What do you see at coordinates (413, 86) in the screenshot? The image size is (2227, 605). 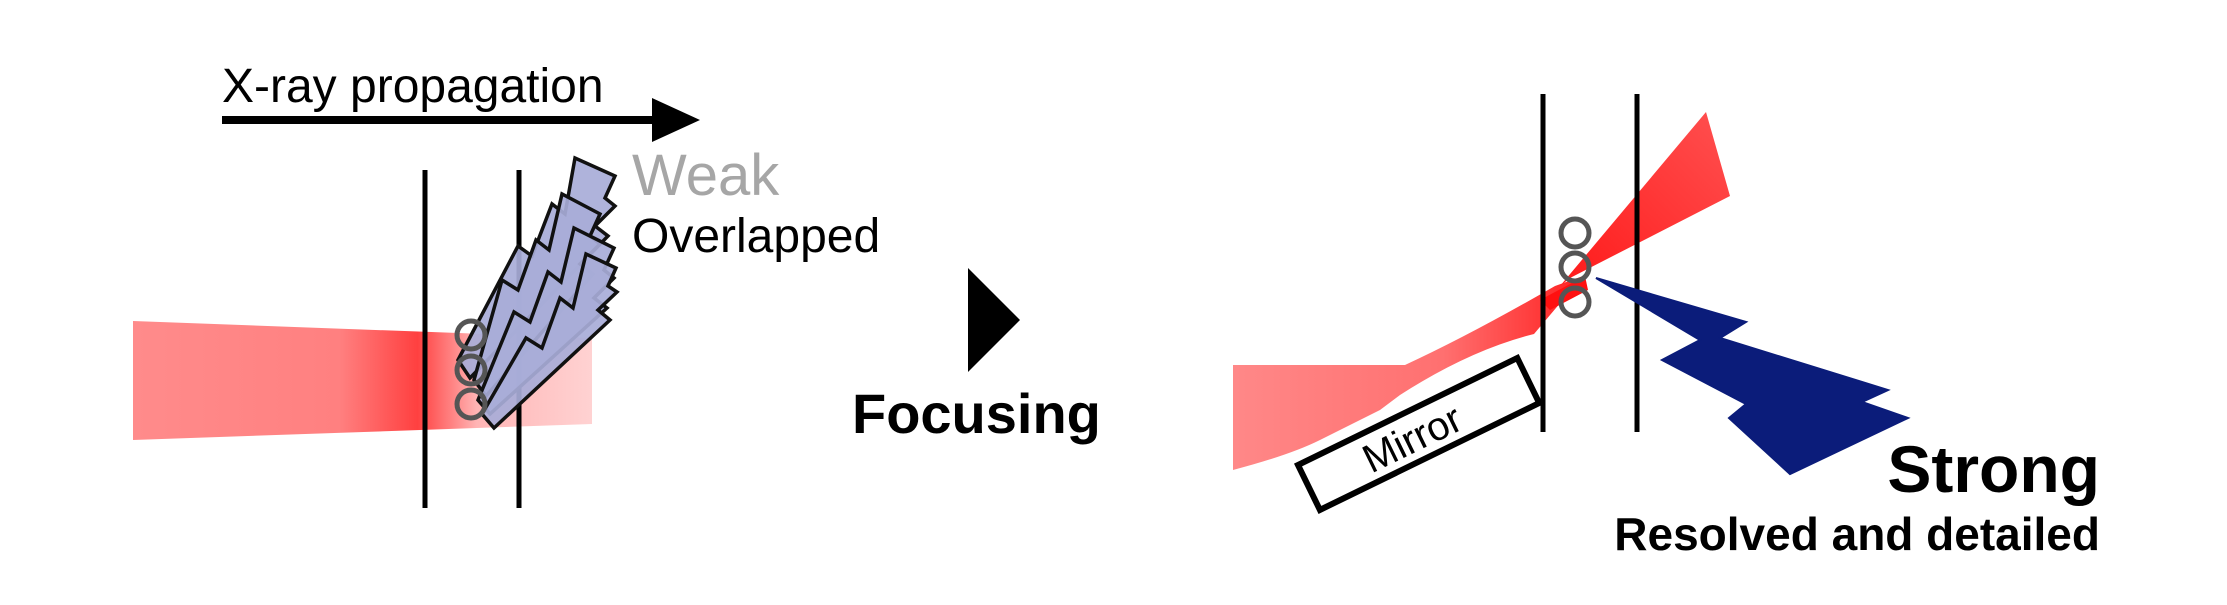 I see `propagation-label: X-ray propagation` at bounding box center [413, 86].